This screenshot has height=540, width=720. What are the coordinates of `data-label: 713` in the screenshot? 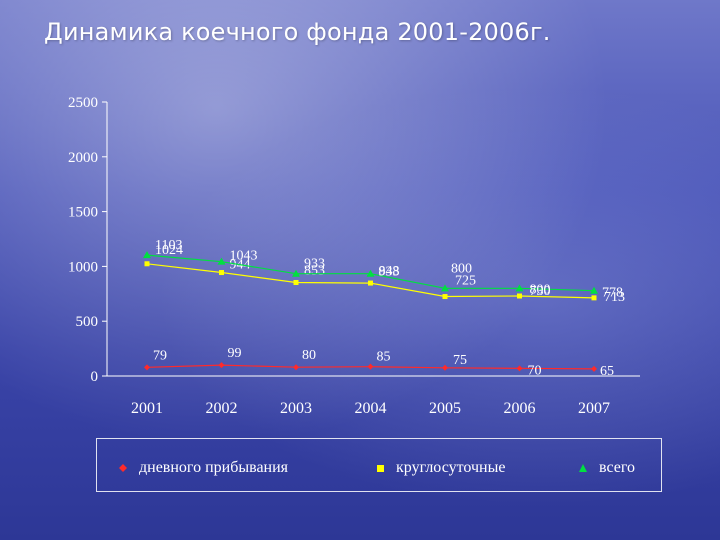 It's located at (614, 297).